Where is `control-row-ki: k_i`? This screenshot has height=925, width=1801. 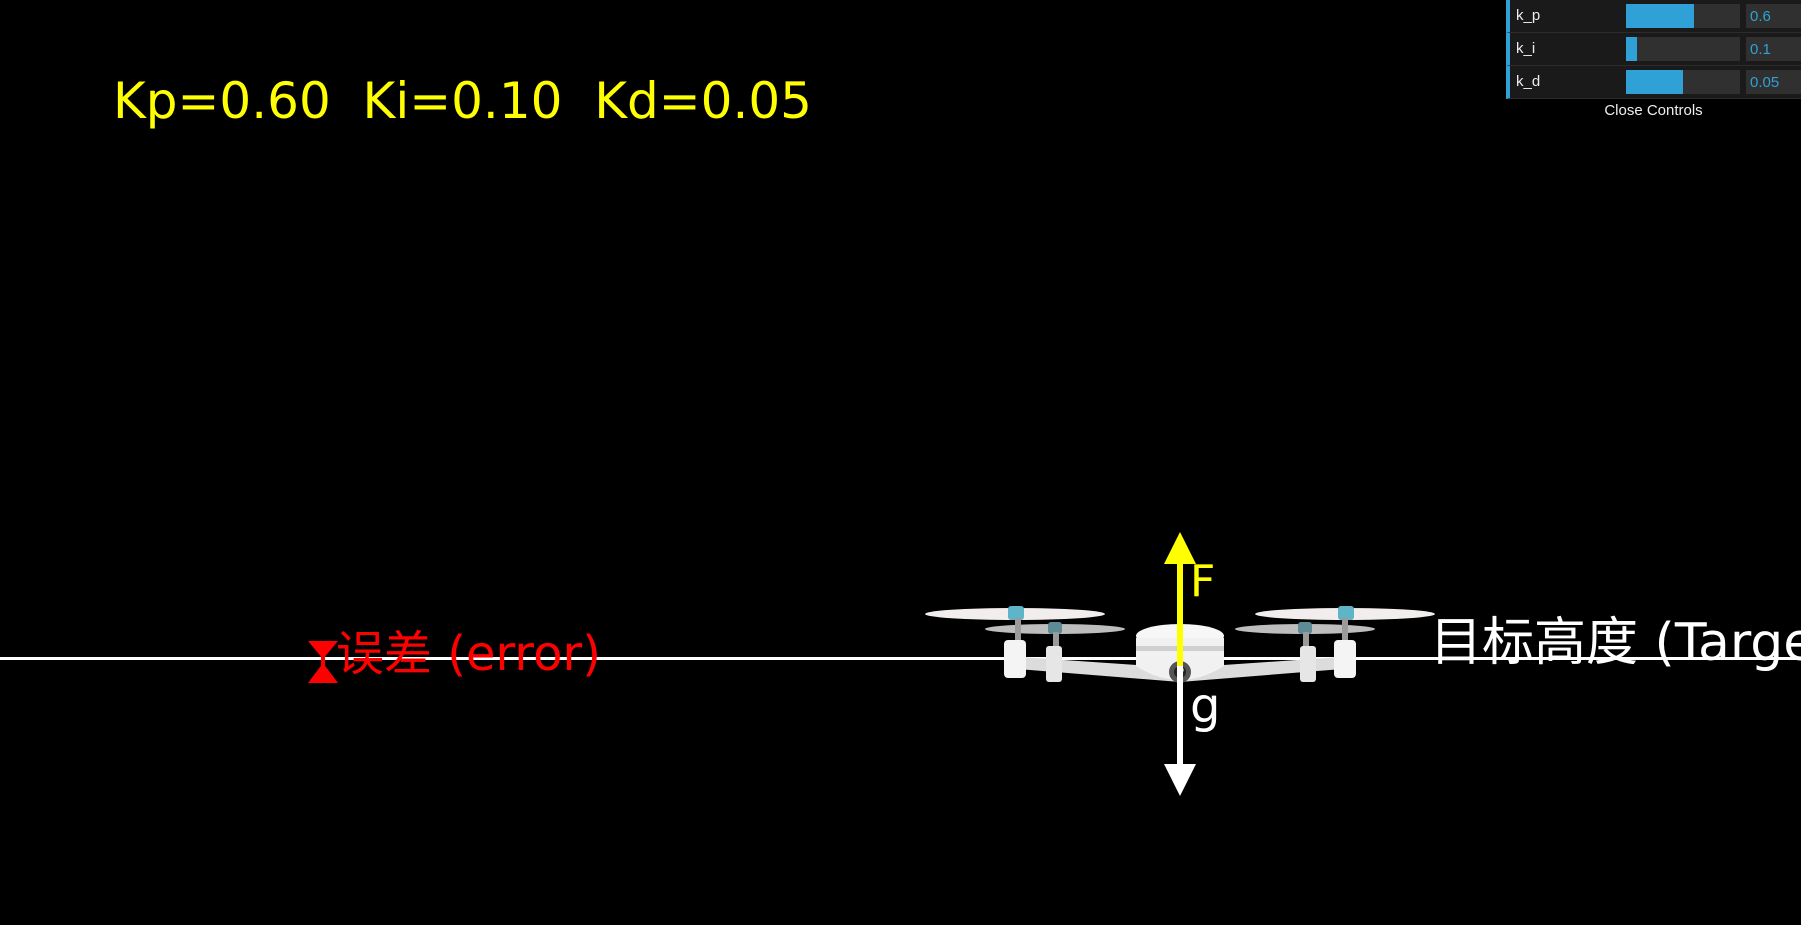
control-row-ki: k_i is located at coordinates (1653, 49).